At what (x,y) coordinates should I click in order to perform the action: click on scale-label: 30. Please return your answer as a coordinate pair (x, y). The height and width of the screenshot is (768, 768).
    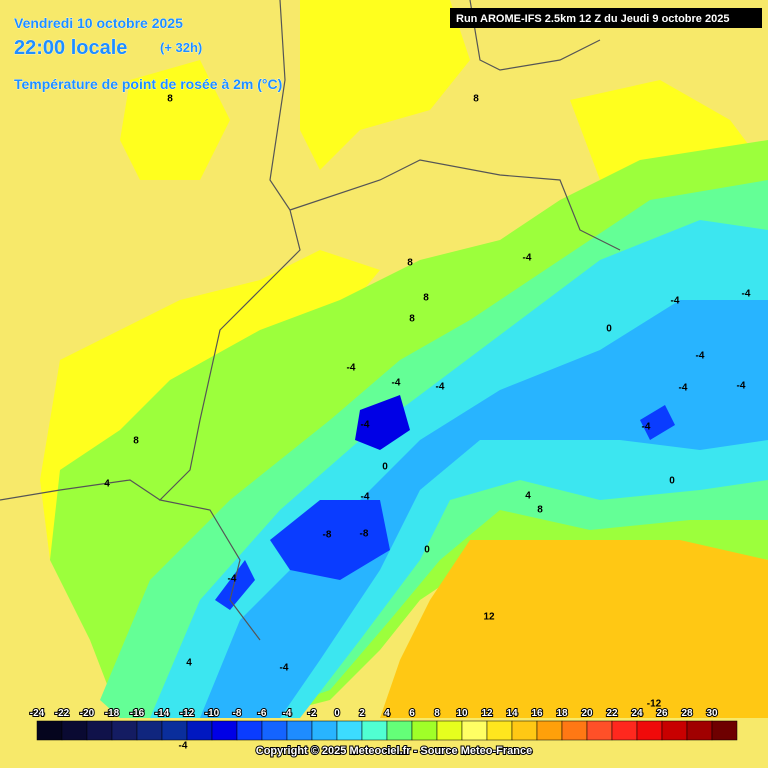
    Looking at the image, I should click on (712, 713).